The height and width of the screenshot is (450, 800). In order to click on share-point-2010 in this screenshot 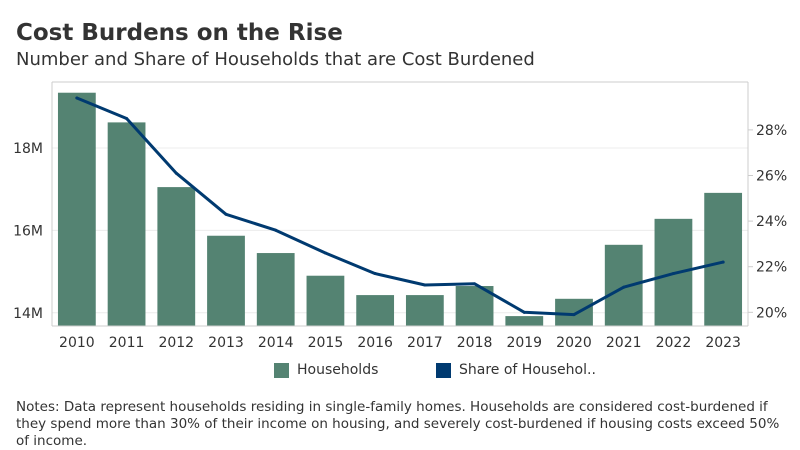, I will do `click(77, 98)`.